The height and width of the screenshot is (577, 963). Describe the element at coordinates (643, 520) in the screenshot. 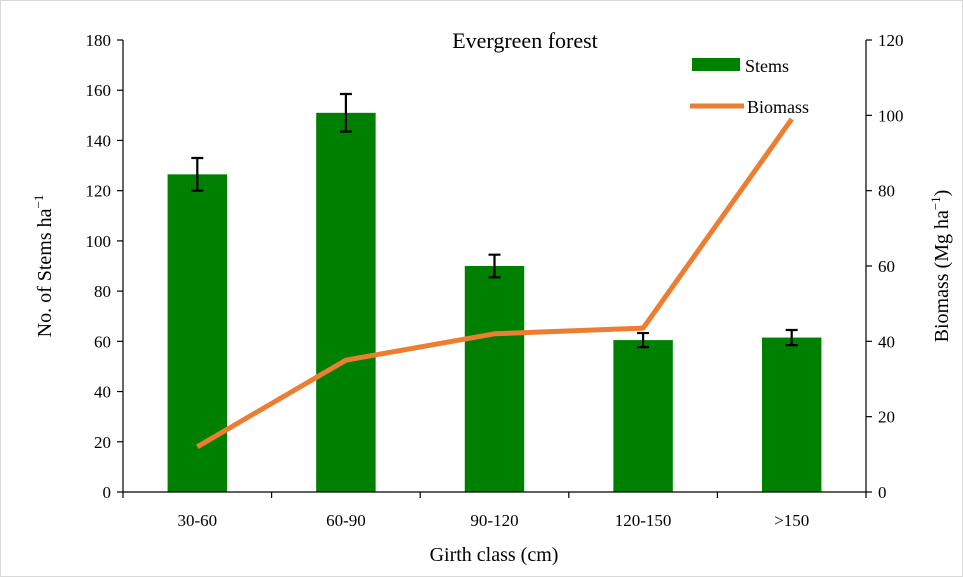

I see `x-tick-label: 120-150` at that location.